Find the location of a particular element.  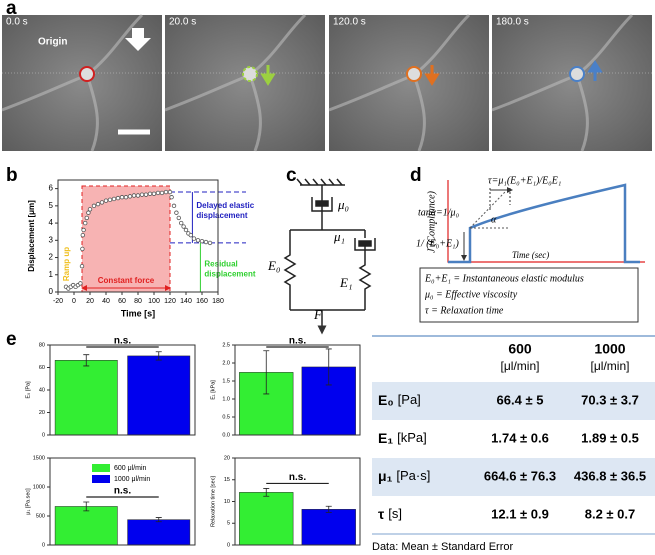

model-label: μ₁ is located at coordinates (339, 236).